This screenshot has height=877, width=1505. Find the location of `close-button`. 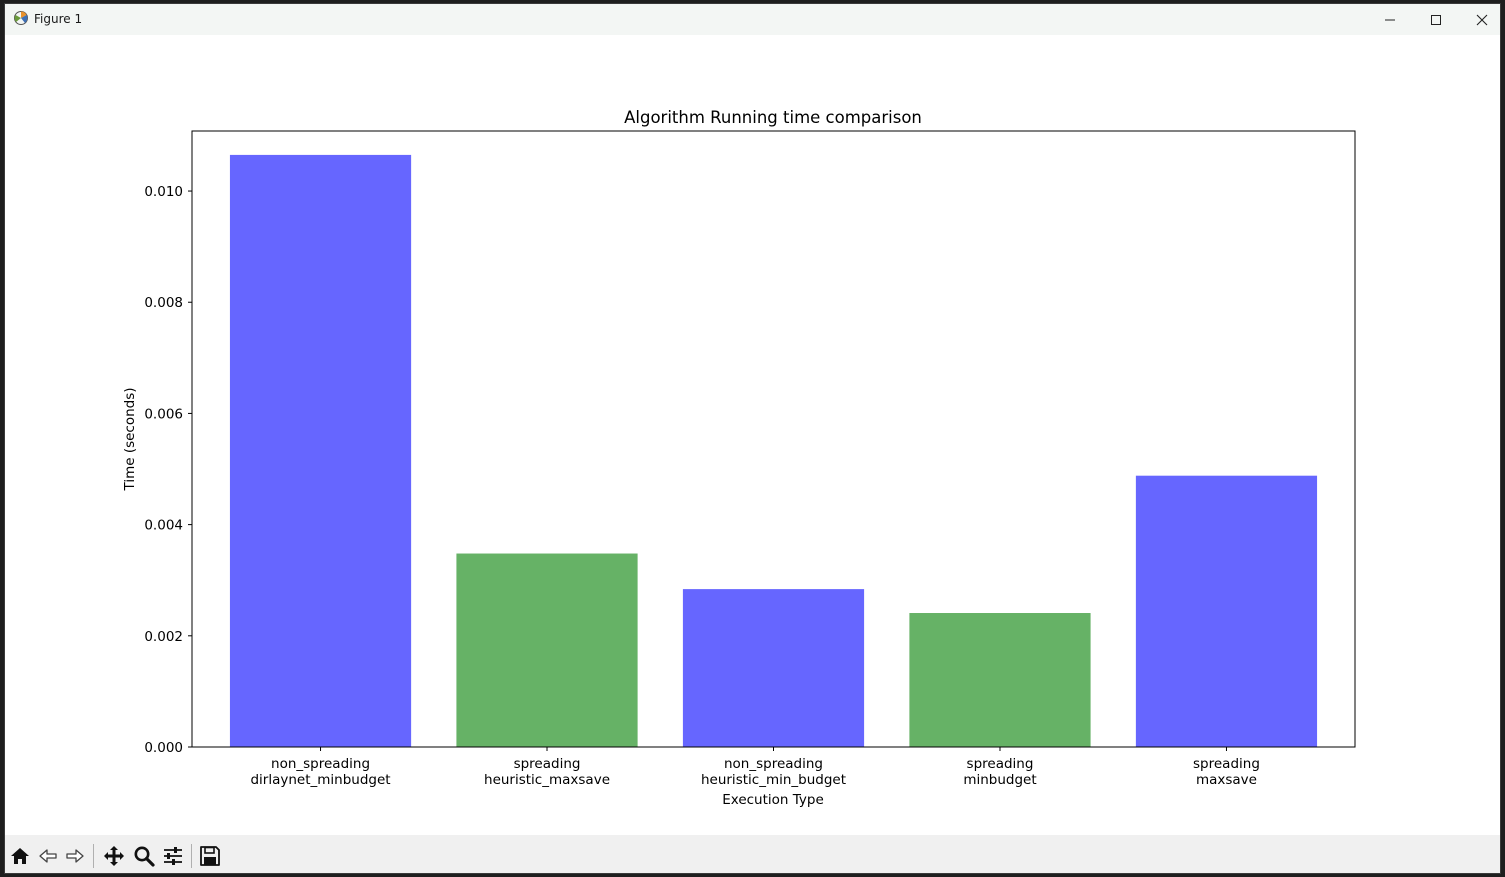

close-button is located at coordinates (1479, 19).